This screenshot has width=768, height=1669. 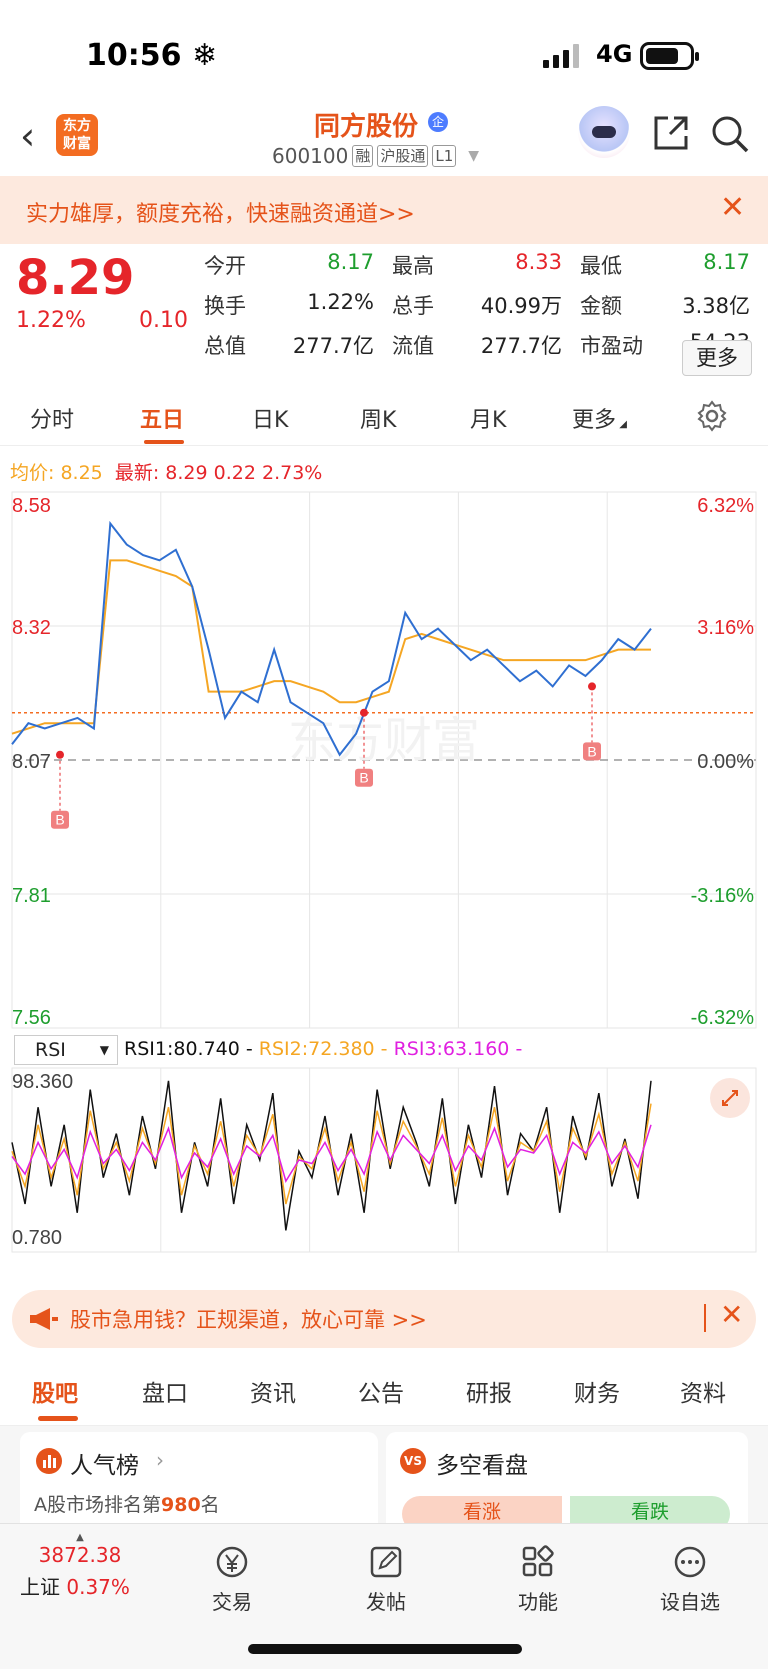 I want to click on enterprise-badge: 企, so click(x=438, y=122).